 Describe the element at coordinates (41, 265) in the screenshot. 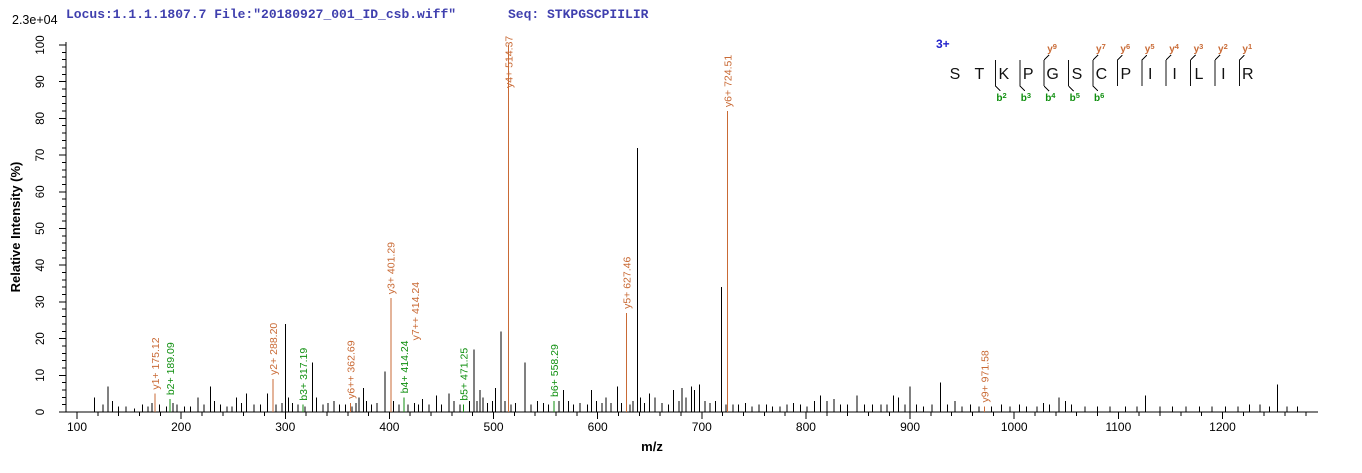

I see `y-tick-label: 40` at that location.